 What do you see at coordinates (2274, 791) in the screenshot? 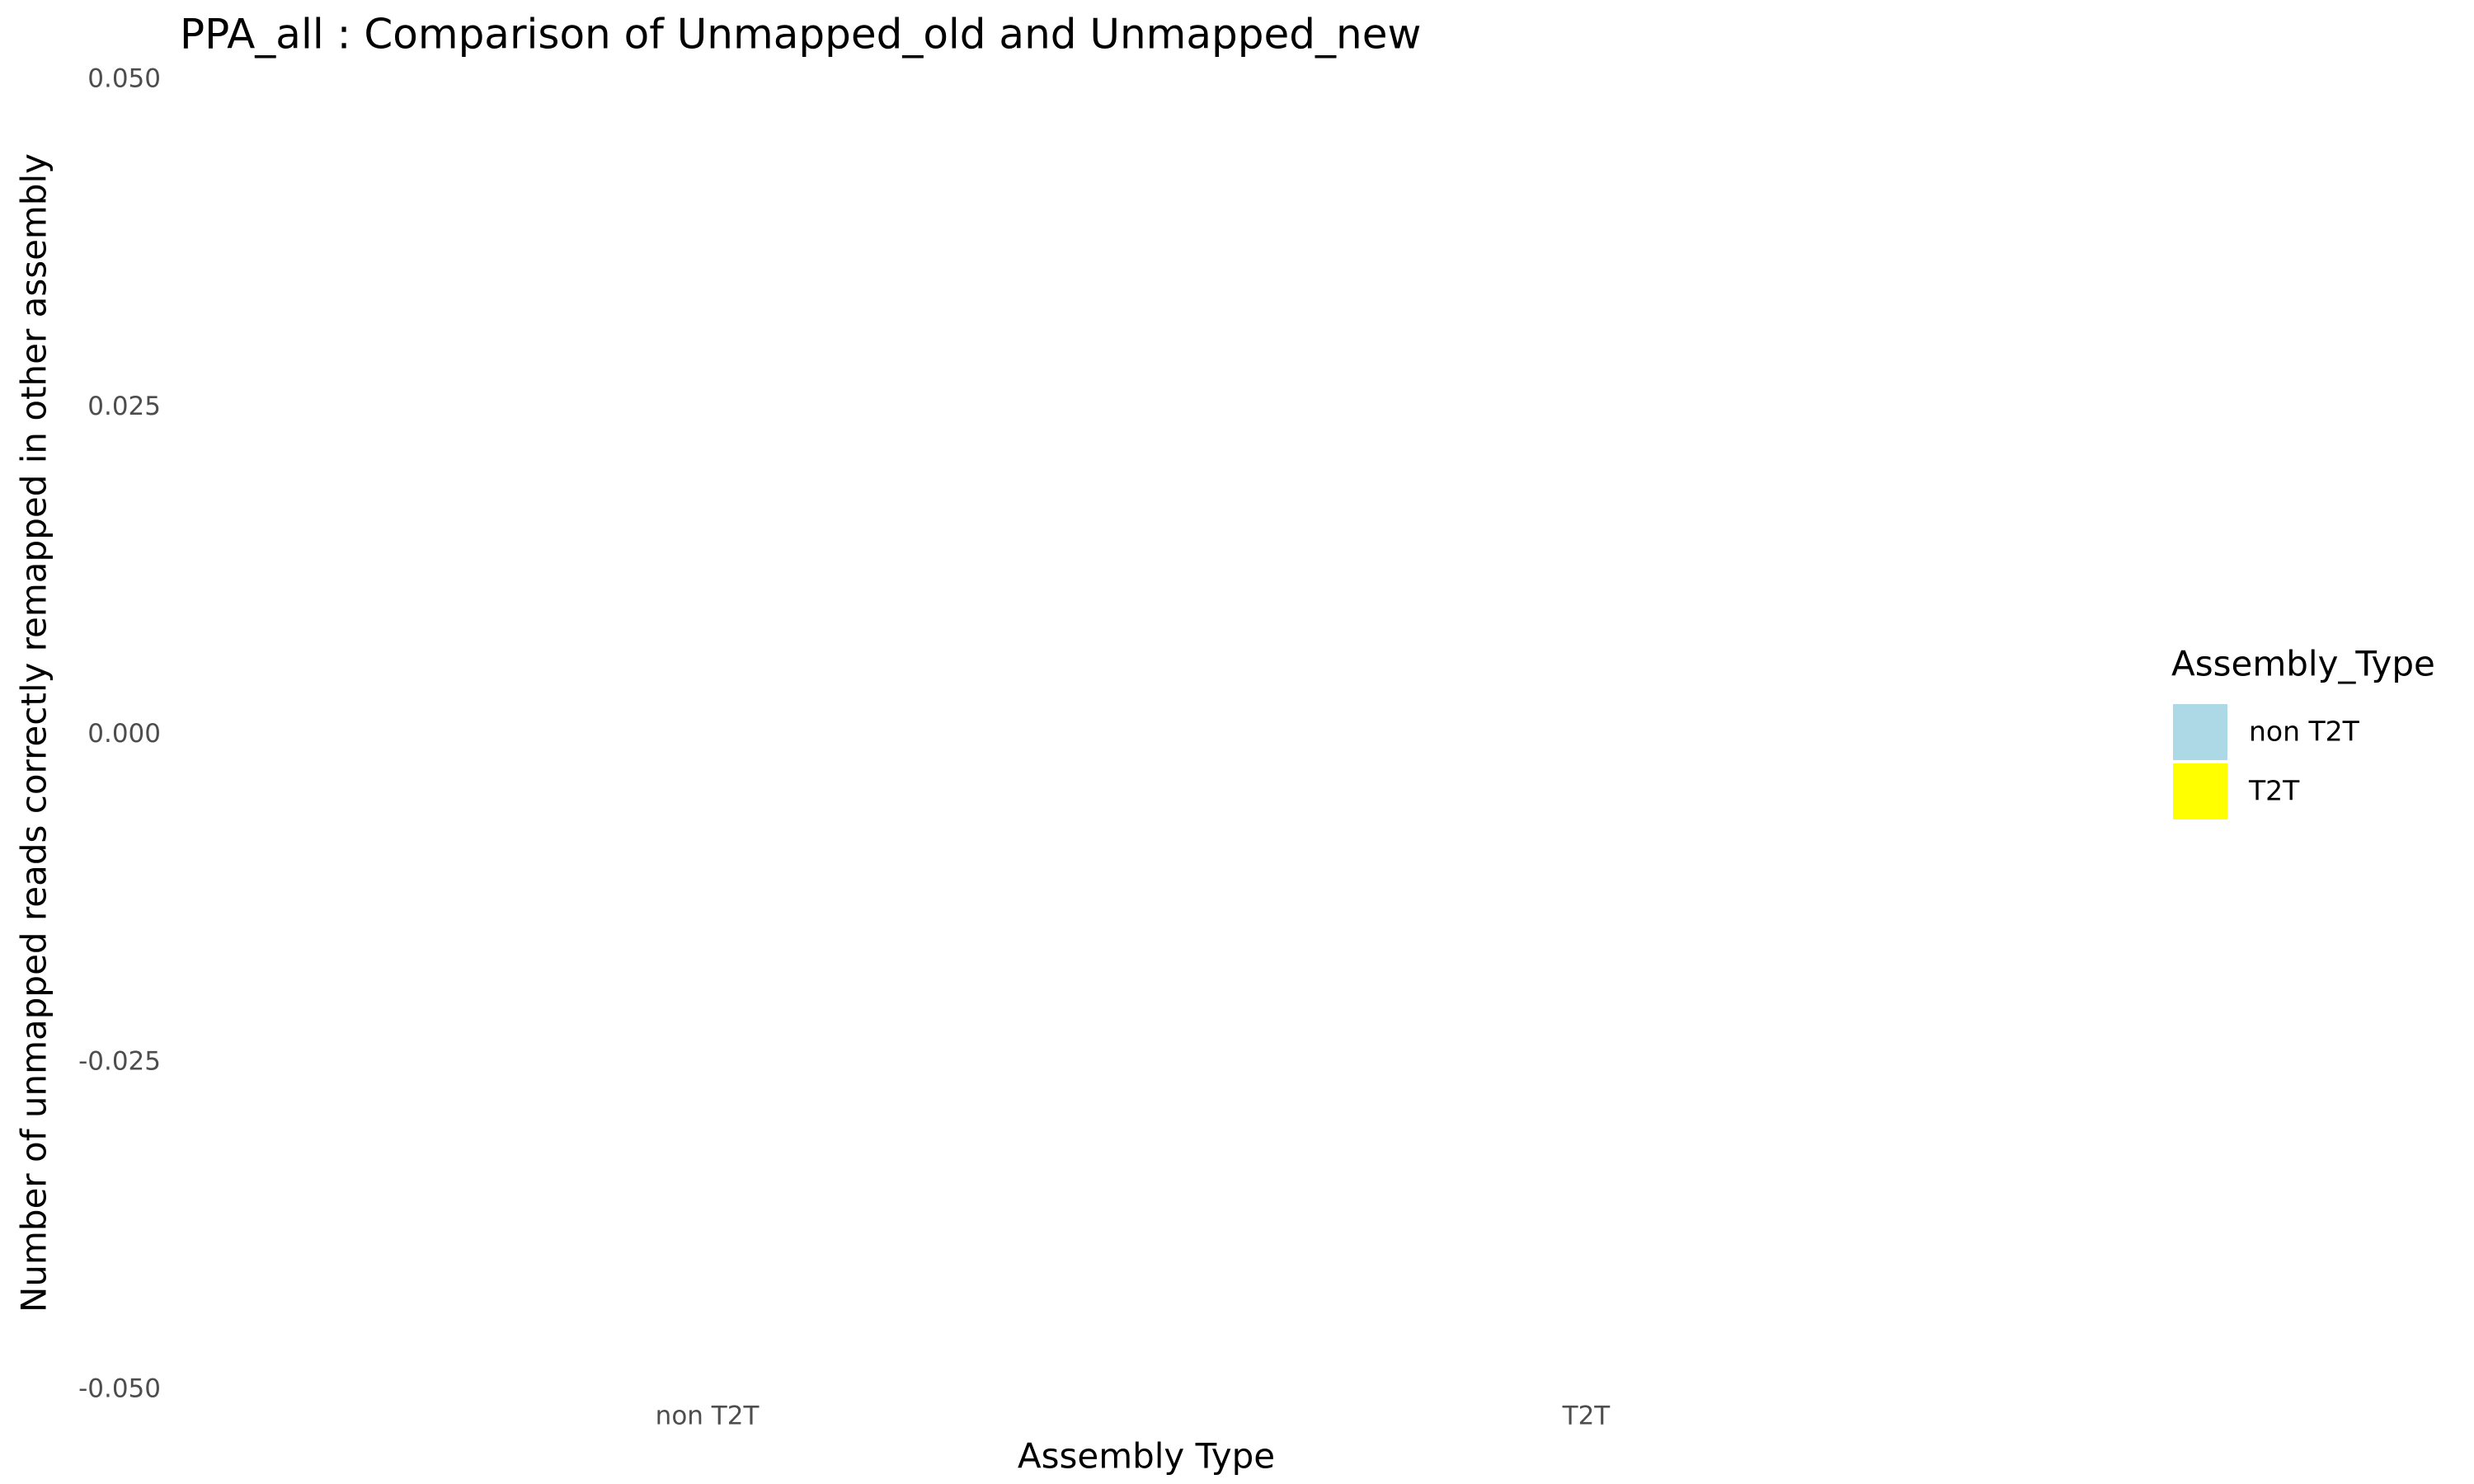
I see `legend-label: T2T` at bounding box center [2274, 791].